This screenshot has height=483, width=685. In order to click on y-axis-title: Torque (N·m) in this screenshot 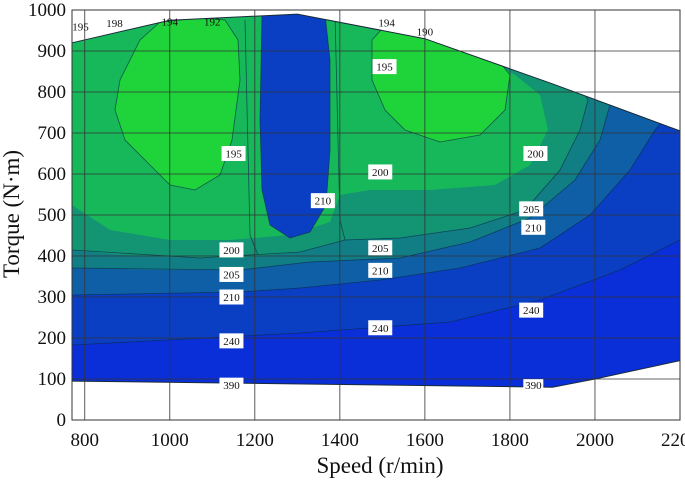, I will do `click(12, 214)`.